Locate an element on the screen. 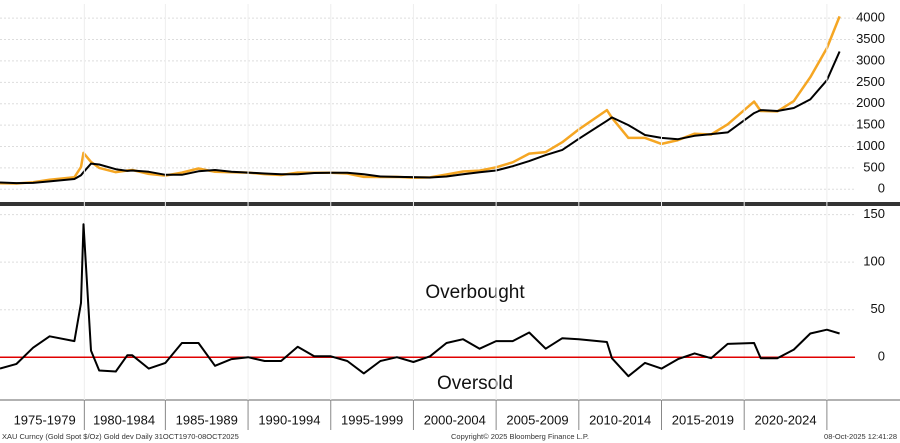 This screenshot has width=900, height=443. y-tick-label: 1000 is located at coordinates (870, 145).